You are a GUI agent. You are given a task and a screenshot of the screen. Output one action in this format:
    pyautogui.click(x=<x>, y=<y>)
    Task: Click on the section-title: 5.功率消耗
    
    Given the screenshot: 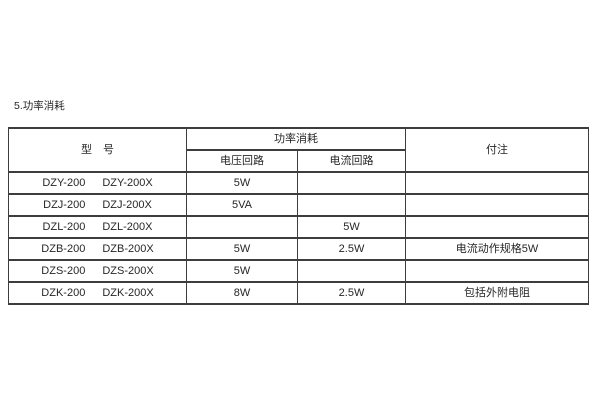 What is the action you would take?
    pyautogui.click(x=39, y=106)
    